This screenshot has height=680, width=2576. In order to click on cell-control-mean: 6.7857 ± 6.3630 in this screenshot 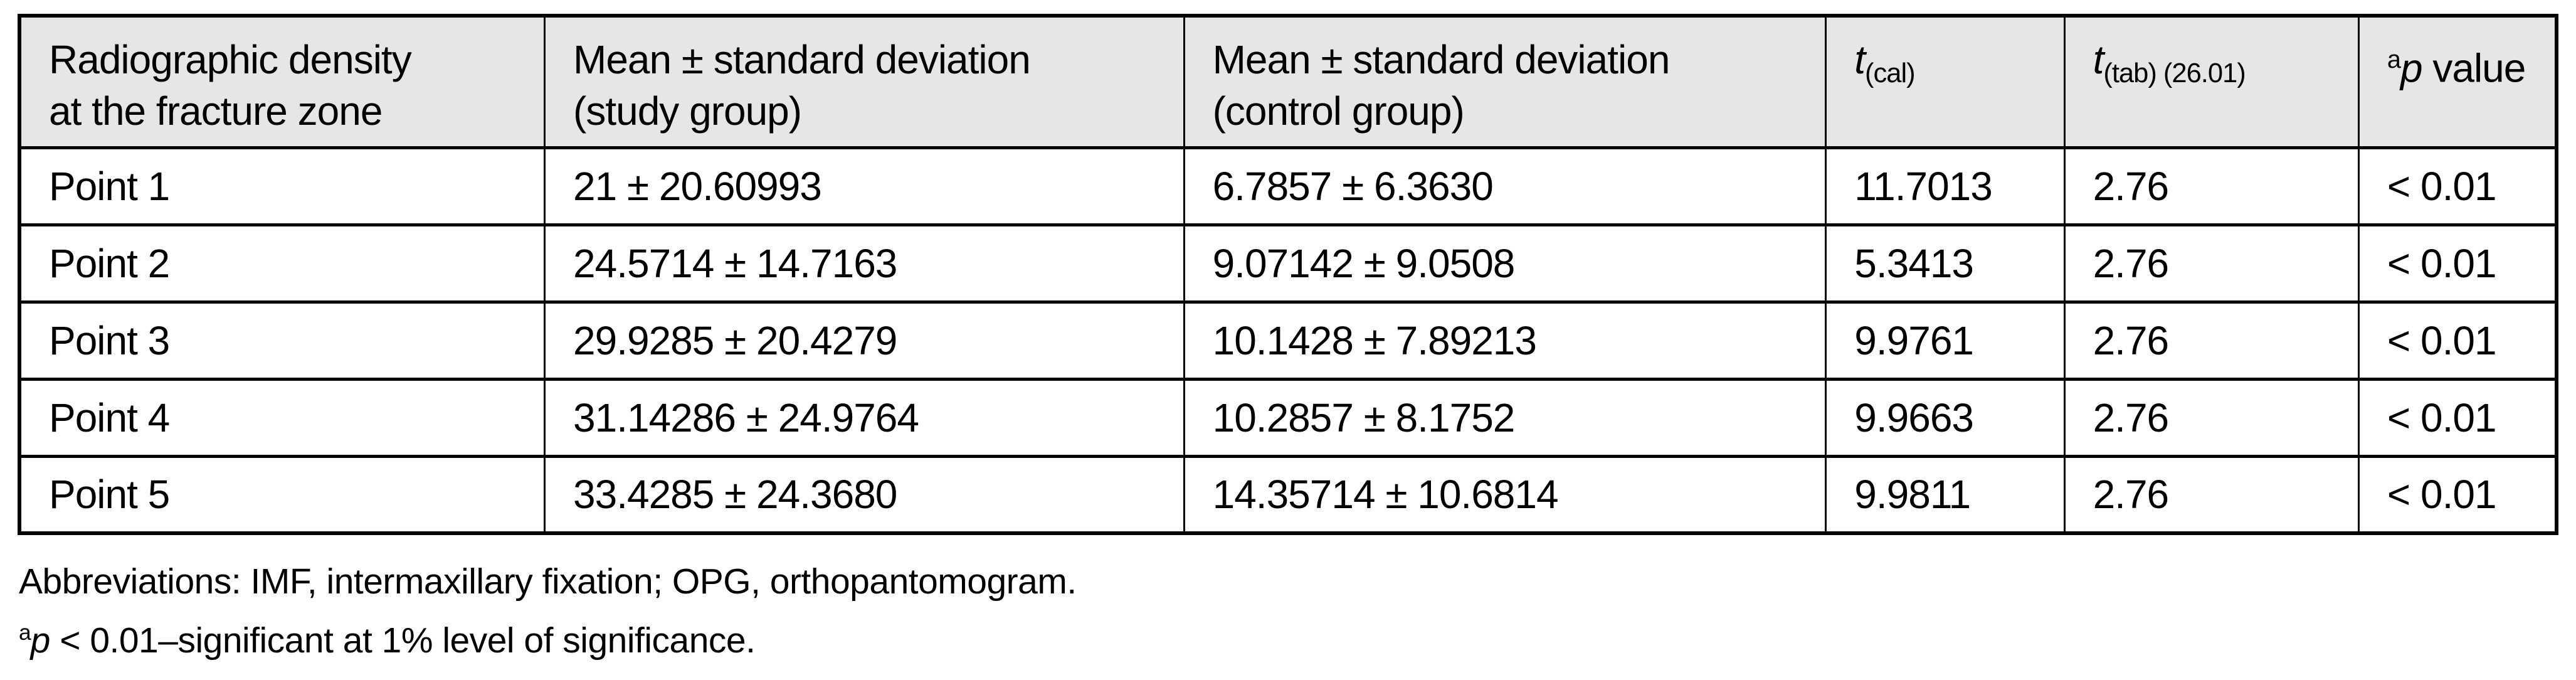, I will do `click(1505, 186)`.